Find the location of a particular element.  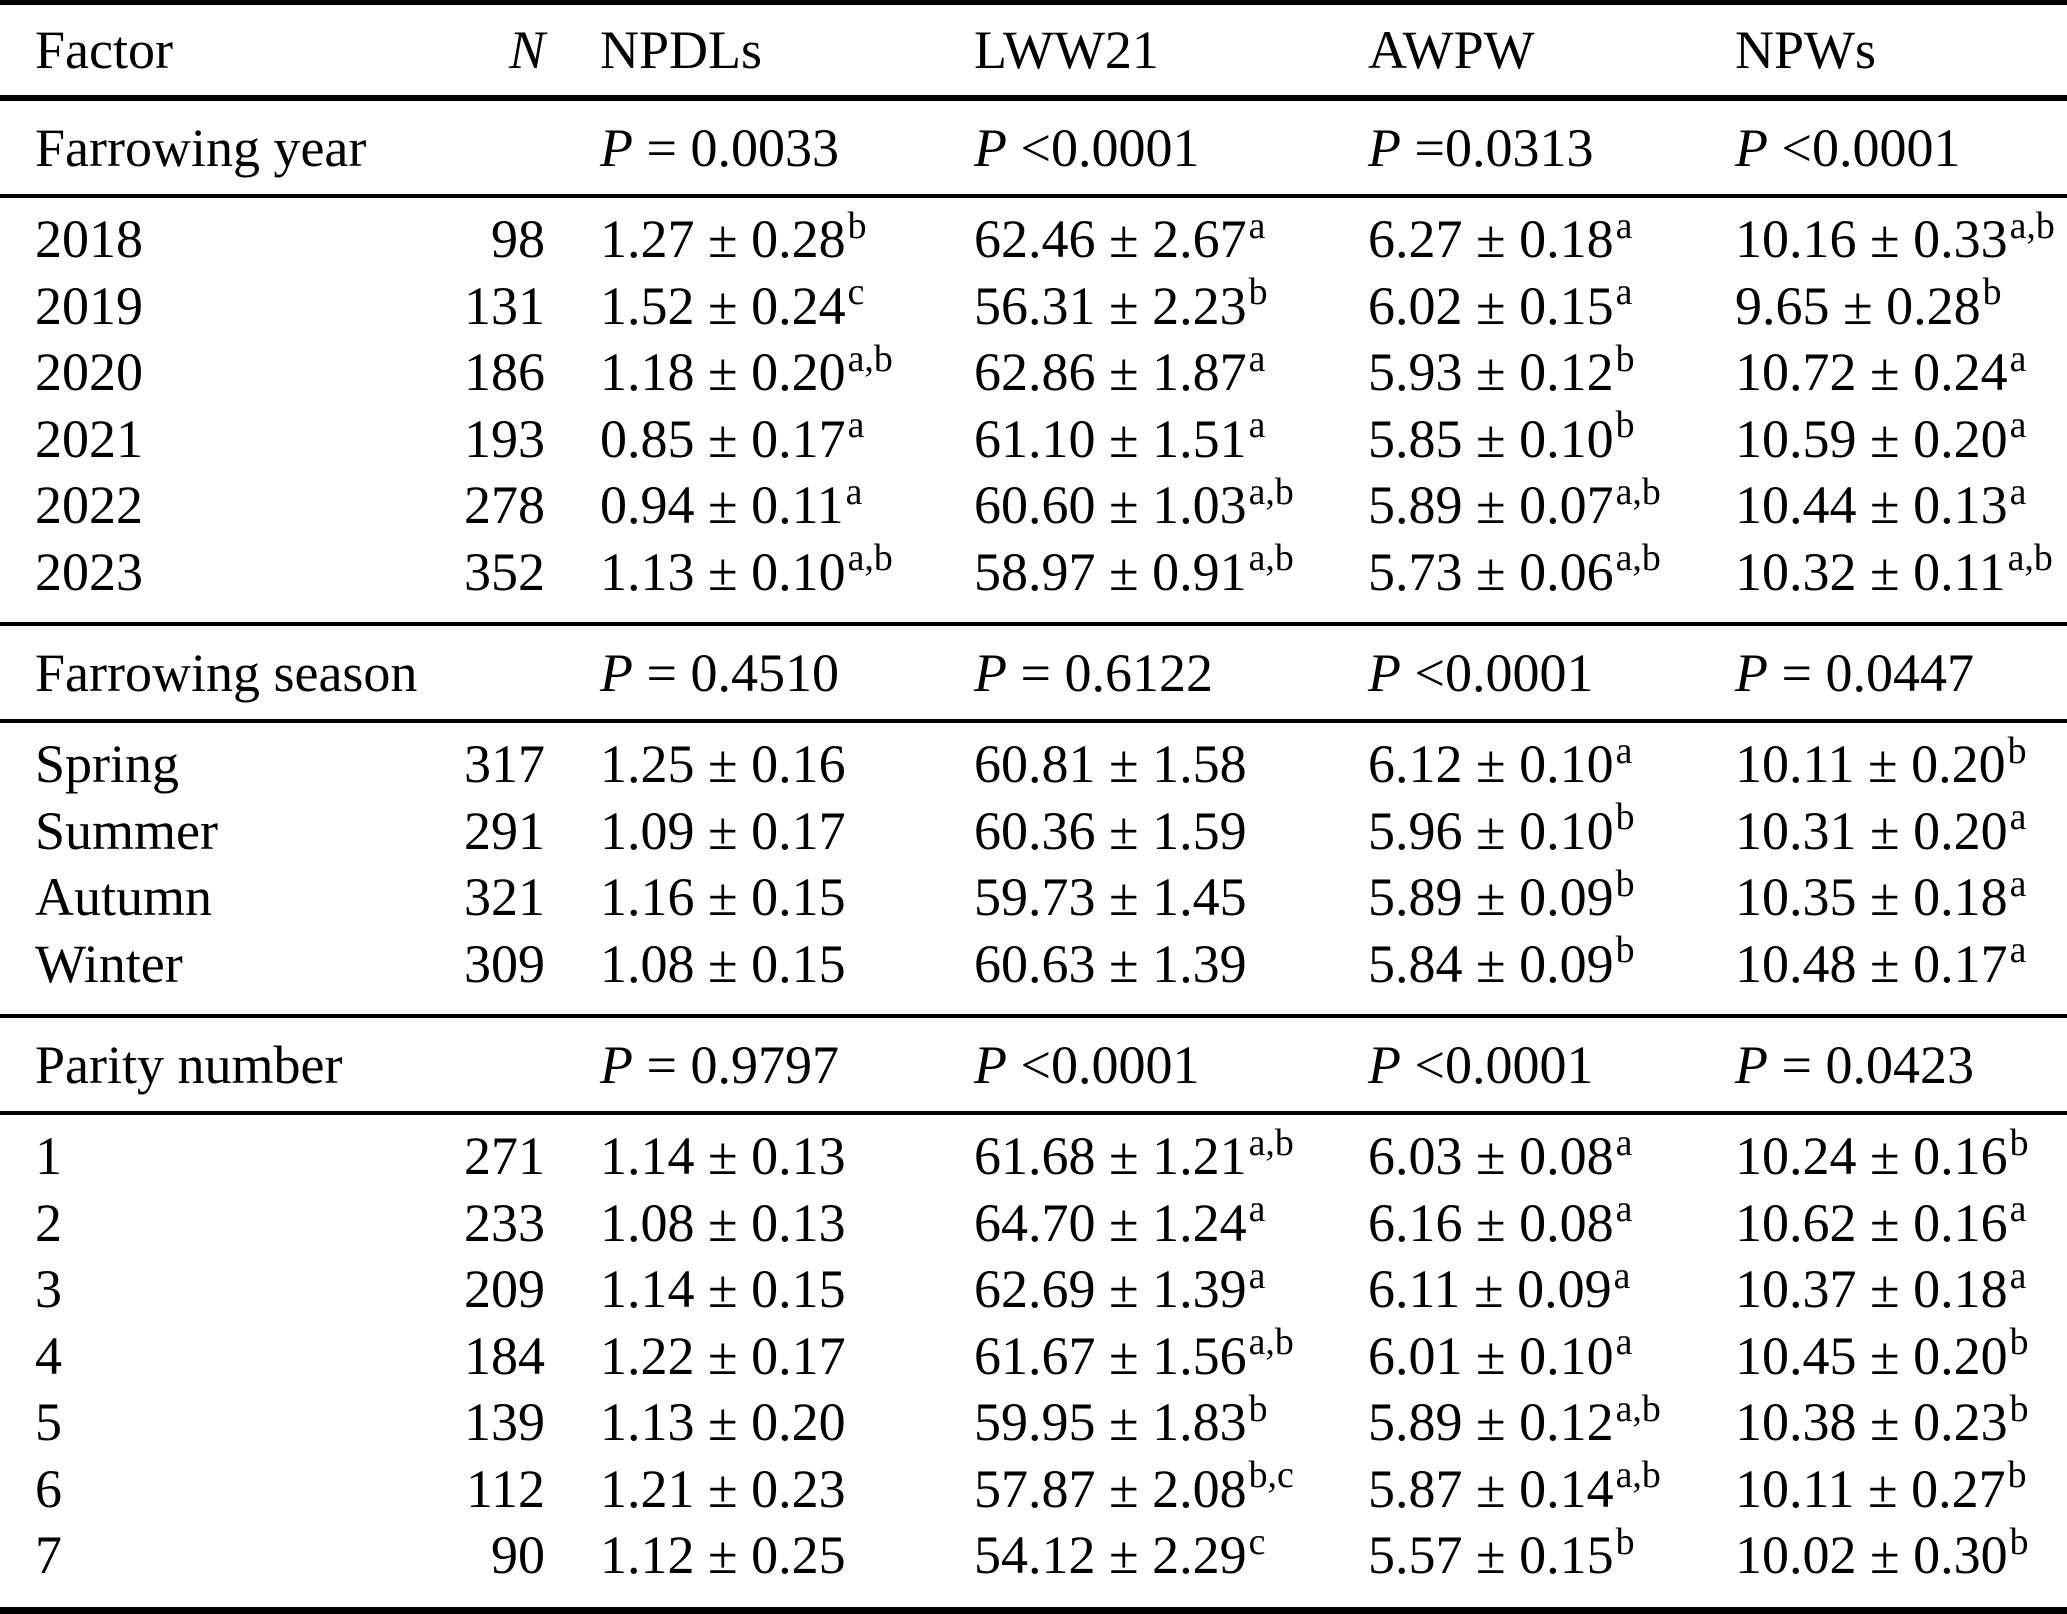

value-cell-npdls: 1.22 ± 0.17 is located at coordinates (757, 1356).